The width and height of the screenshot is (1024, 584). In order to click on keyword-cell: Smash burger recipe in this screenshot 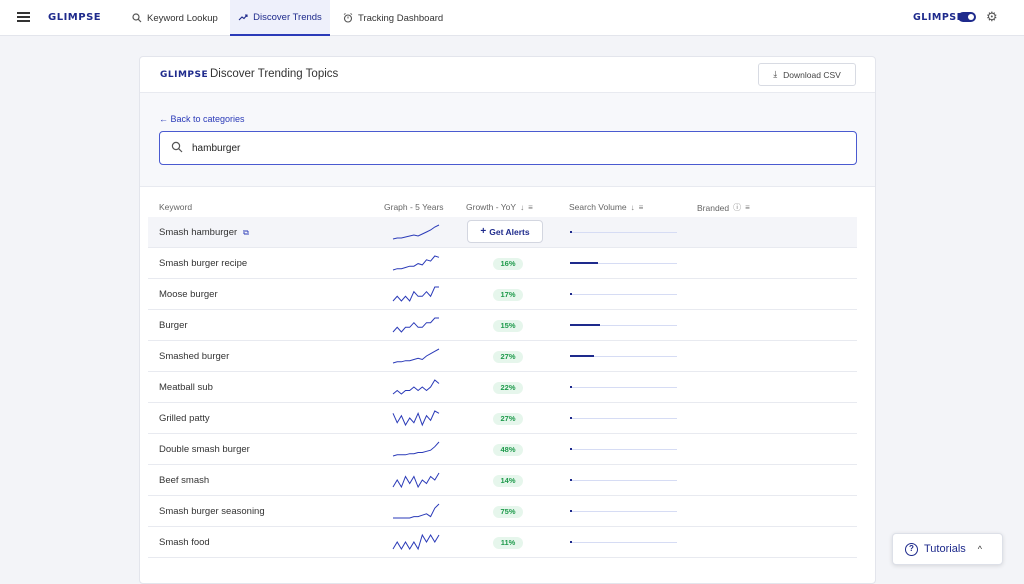, I will do `click(203, 263)`.